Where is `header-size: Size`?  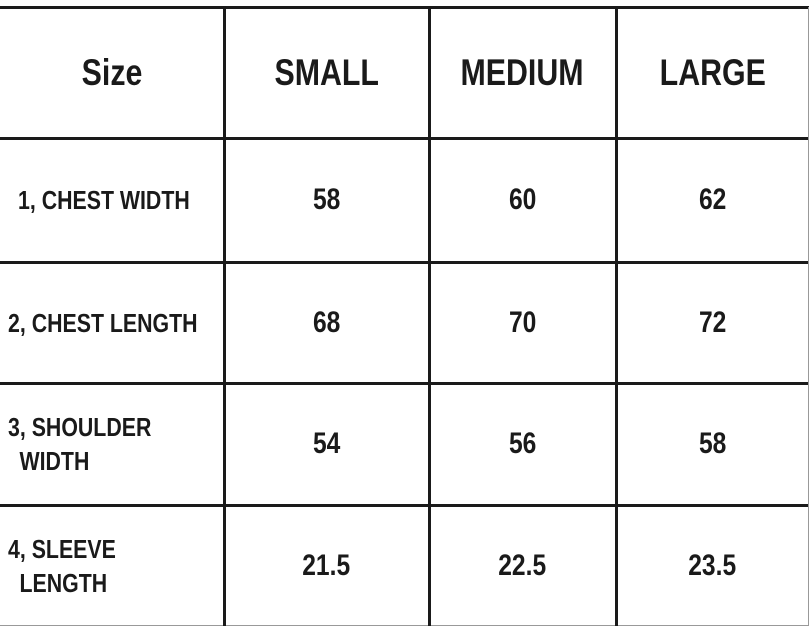 header-size: Size is located at coordinates (112, 72).